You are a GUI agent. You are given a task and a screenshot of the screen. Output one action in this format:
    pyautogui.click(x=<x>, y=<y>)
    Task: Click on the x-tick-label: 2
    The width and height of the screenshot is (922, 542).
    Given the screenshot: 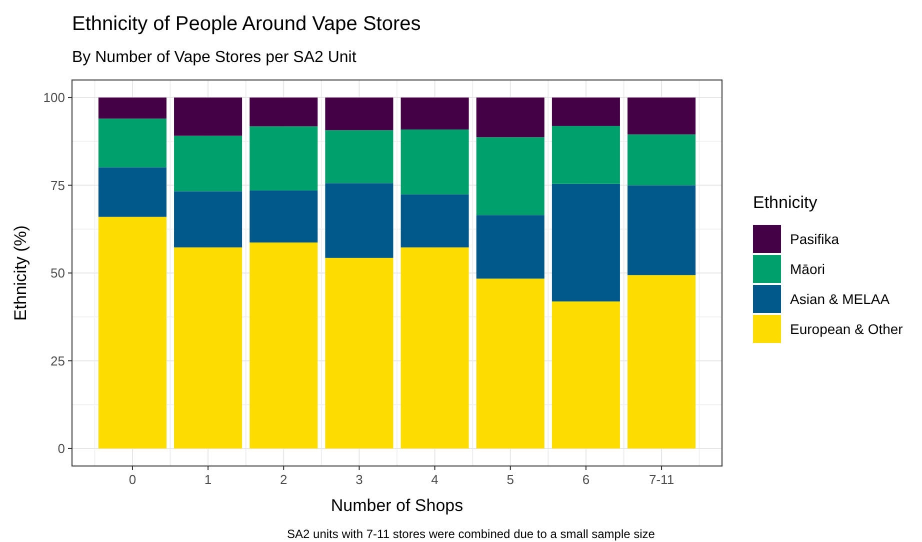 What is the action you would take?
    pyautogui.click(x=284, y=479)
    